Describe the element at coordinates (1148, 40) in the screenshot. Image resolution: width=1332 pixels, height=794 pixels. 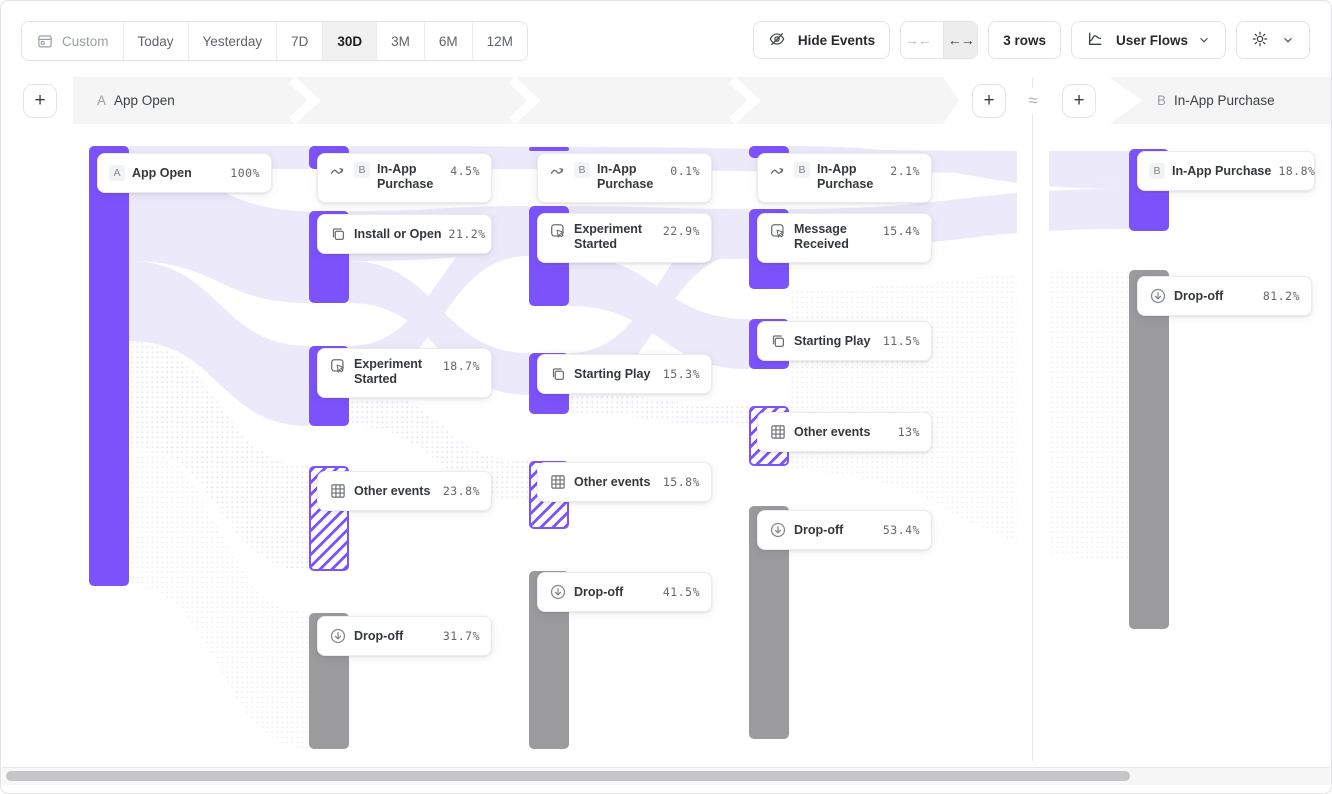
I see `view-selector-button: User Flows` at that location.